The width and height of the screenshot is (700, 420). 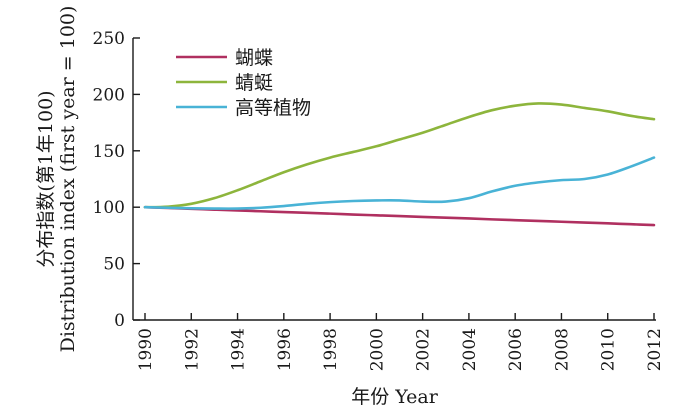 I want to click on x-tick-label: 2006, so click(x=516, y=349).